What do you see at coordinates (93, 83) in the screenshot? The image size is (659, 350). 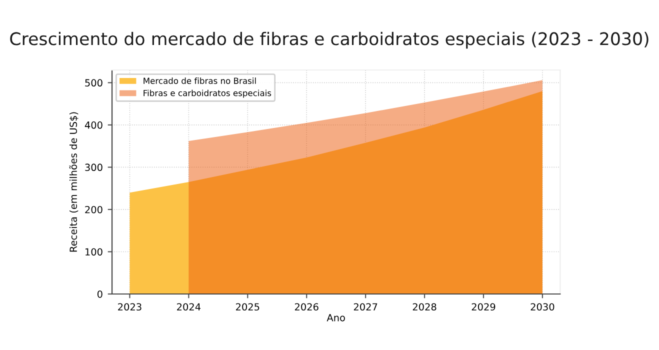 I see `y-tick-label: 500` at bounding box center [93, 83].